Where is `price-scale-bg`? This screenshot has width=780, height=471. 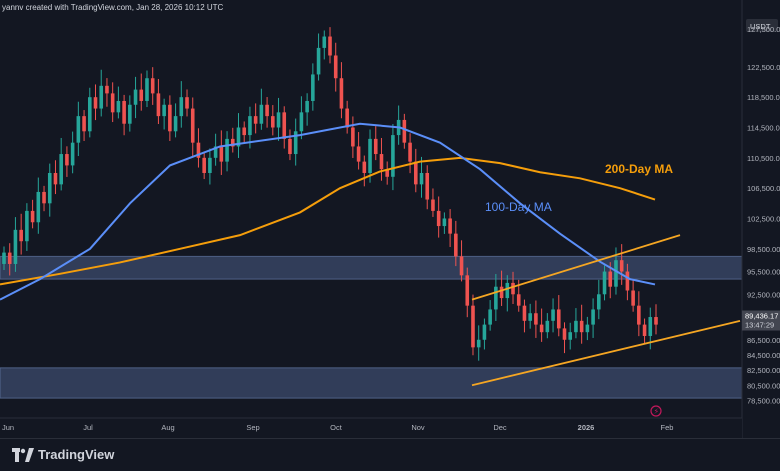
price-scale-bg is located at coordinates (761, 219).